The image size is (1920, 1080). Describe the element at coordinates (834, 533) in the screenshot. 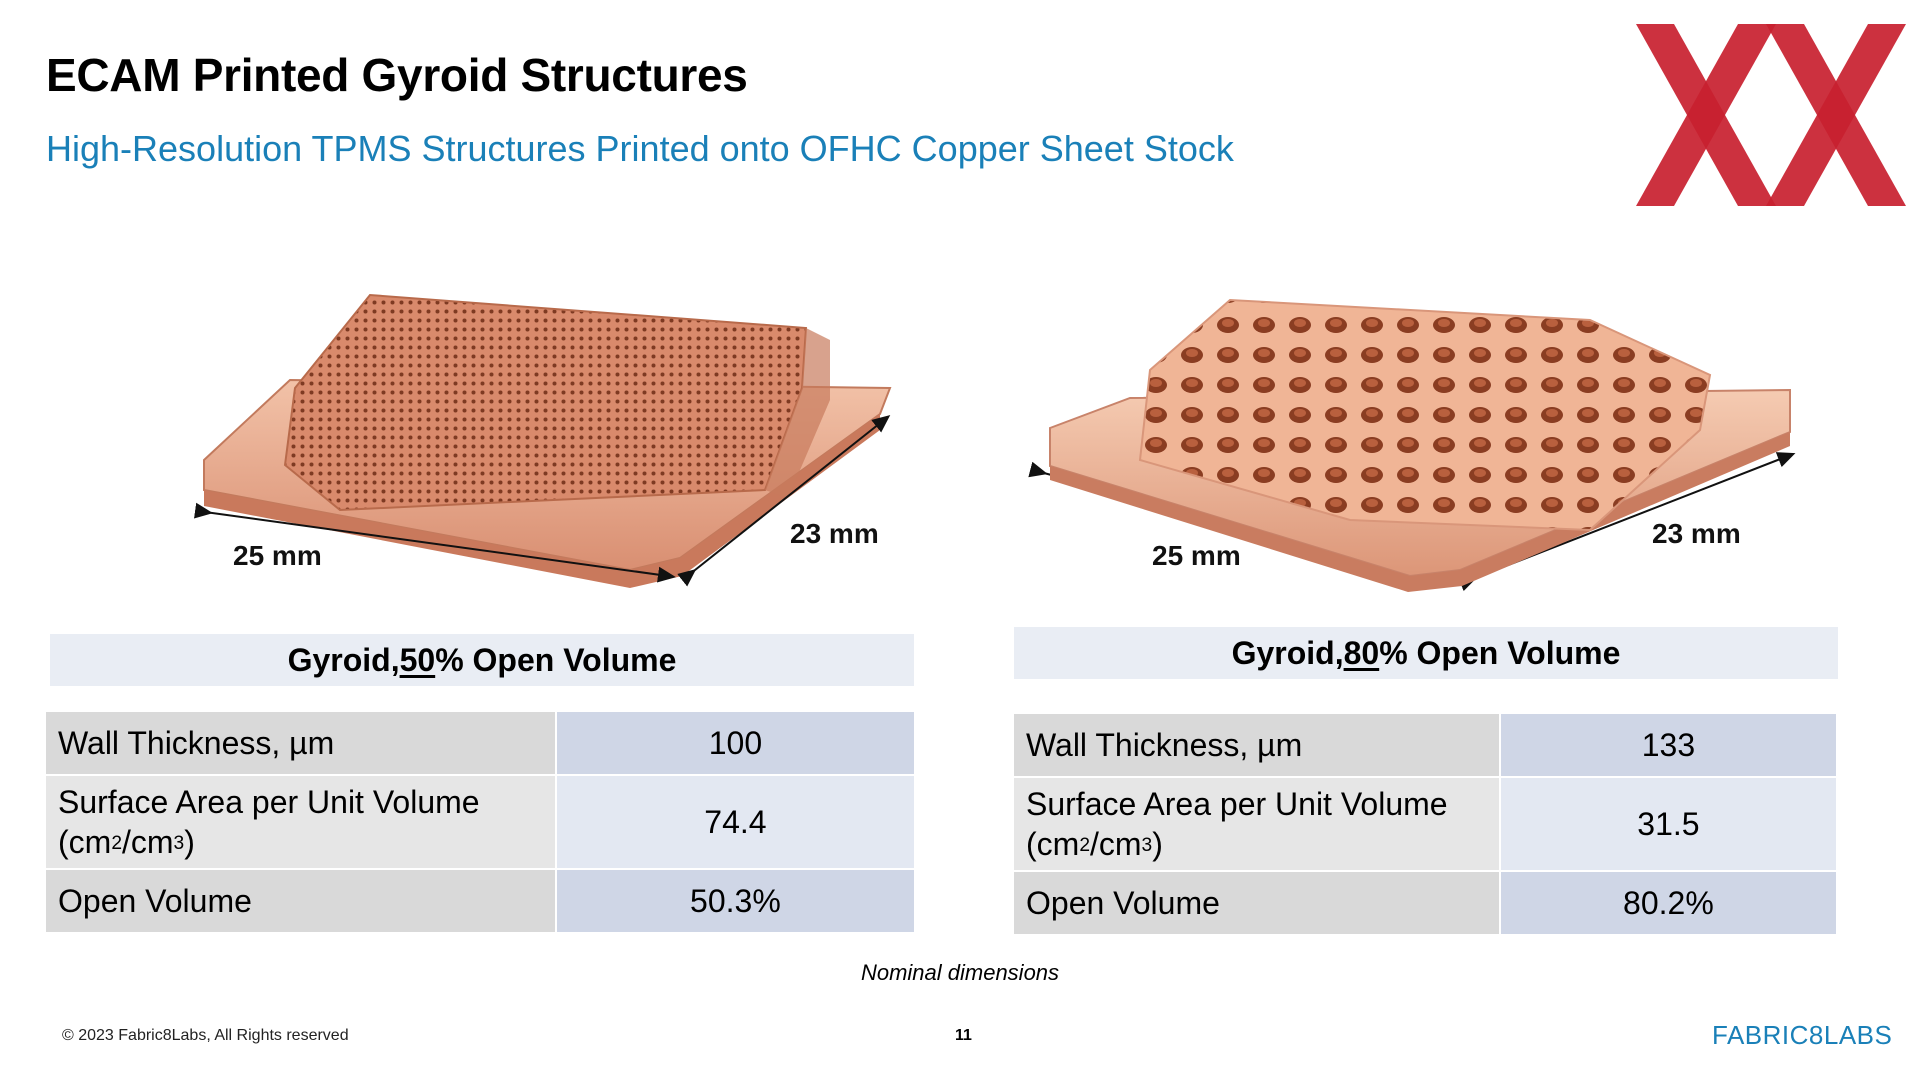

I see `dim-width-left: 23 mm` at that location.